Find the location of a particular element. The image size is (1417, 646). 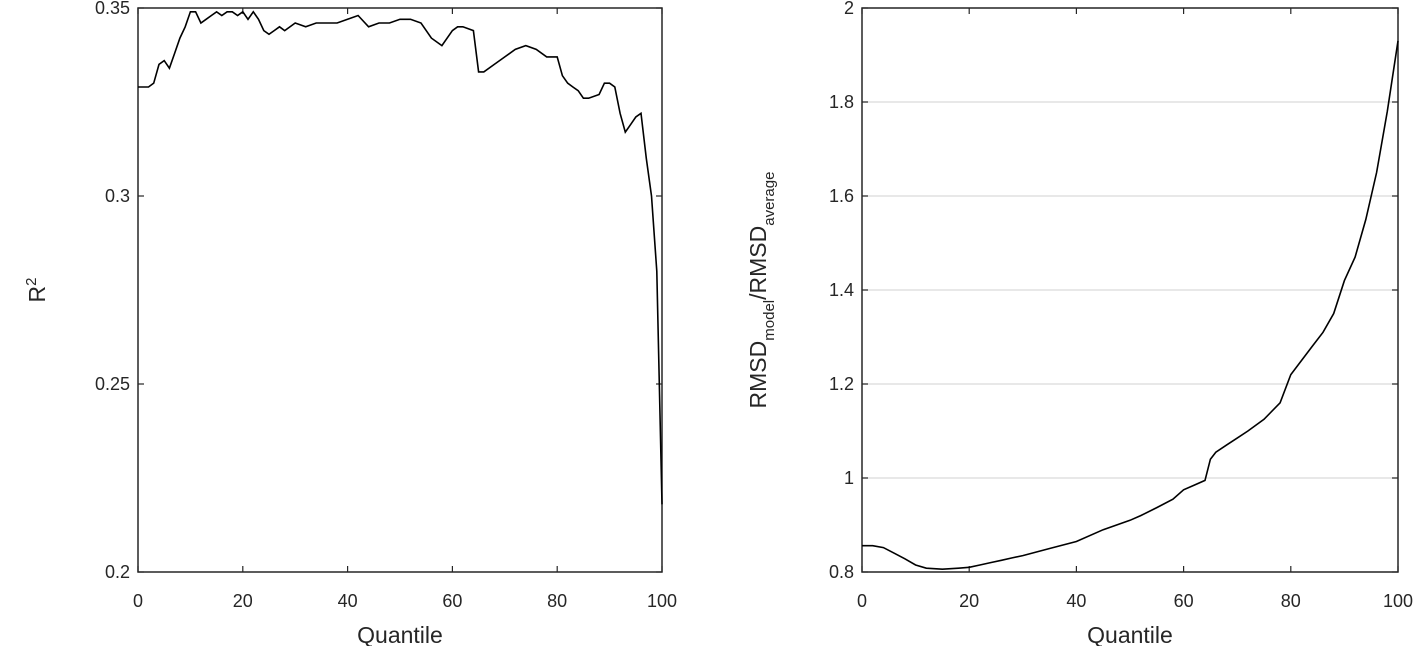

y-tick-label: 1.8 is located at coordinates (841, 102).